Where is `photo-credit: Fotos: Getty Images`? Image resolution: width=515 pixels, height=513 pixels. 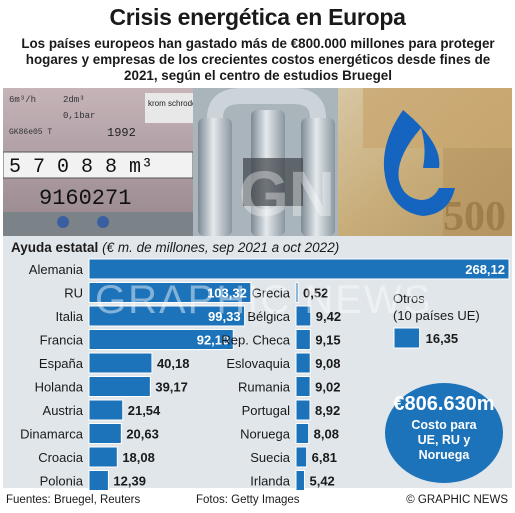 photo-credit: Fotos: Getty Images is located at coordinates (248, 500).